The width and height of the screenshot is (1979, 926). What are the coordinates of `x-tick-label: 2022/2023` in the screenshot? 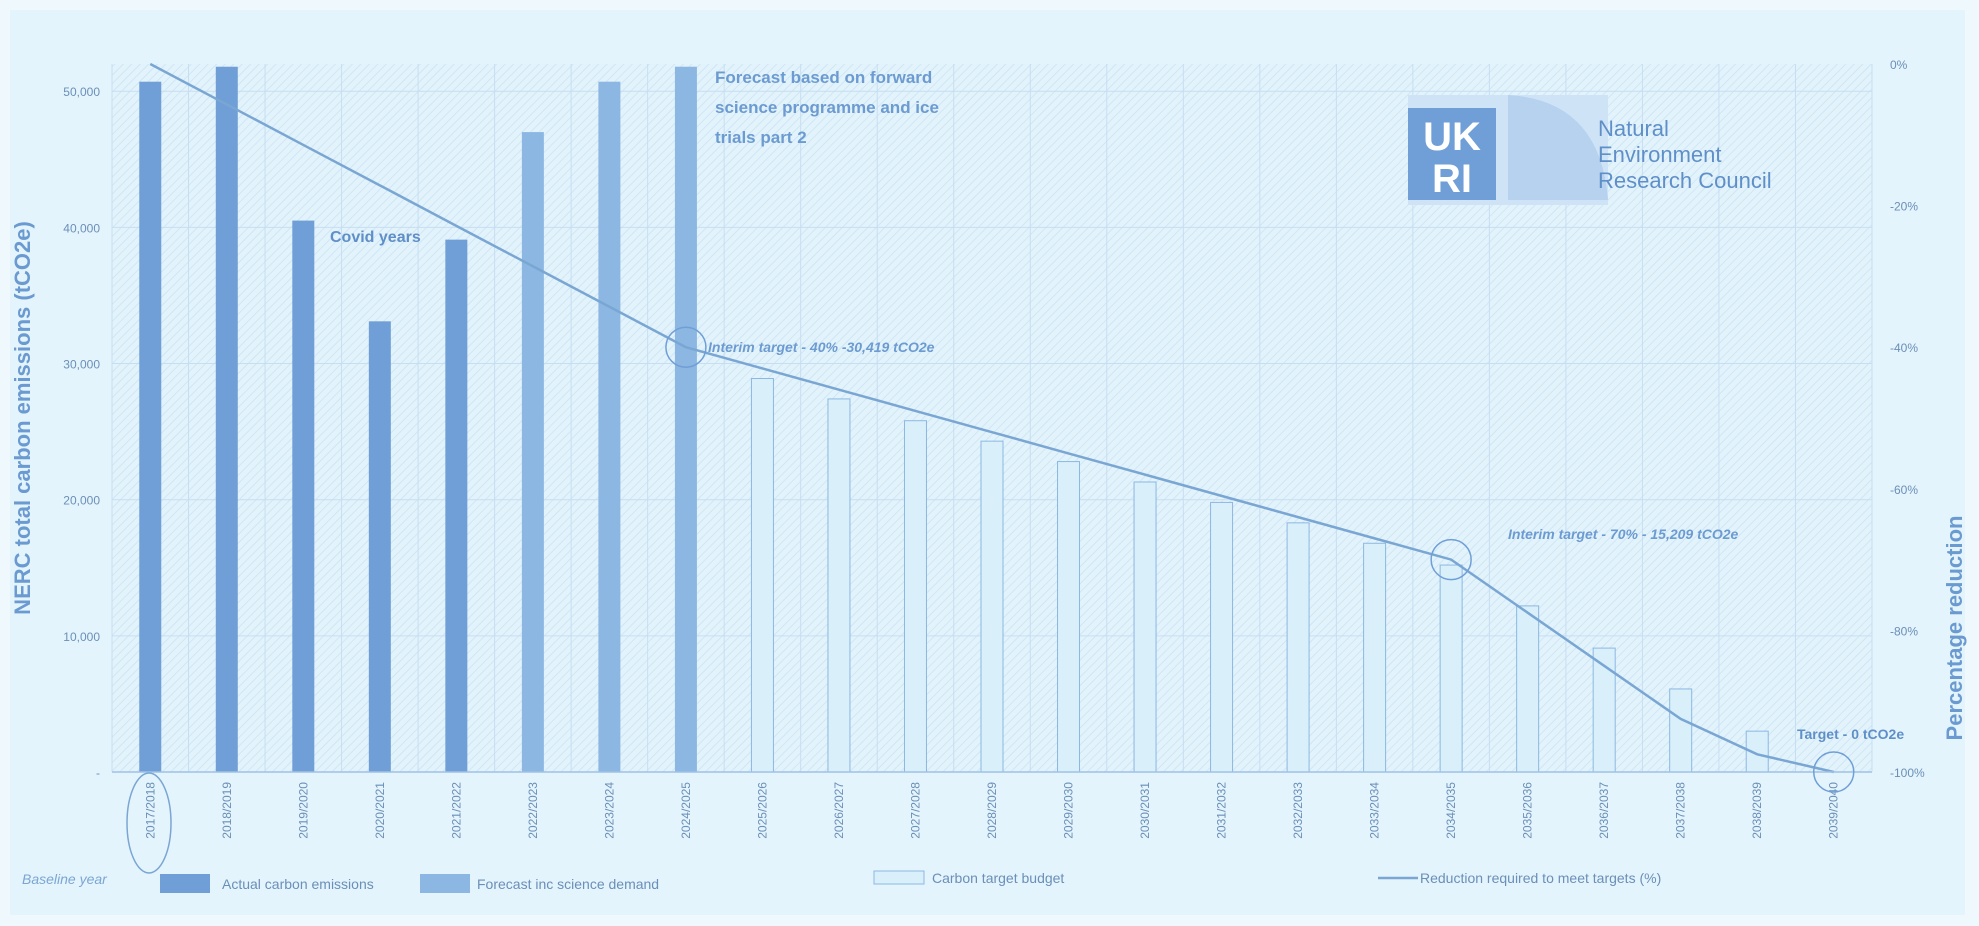 It's located at (533, 810).